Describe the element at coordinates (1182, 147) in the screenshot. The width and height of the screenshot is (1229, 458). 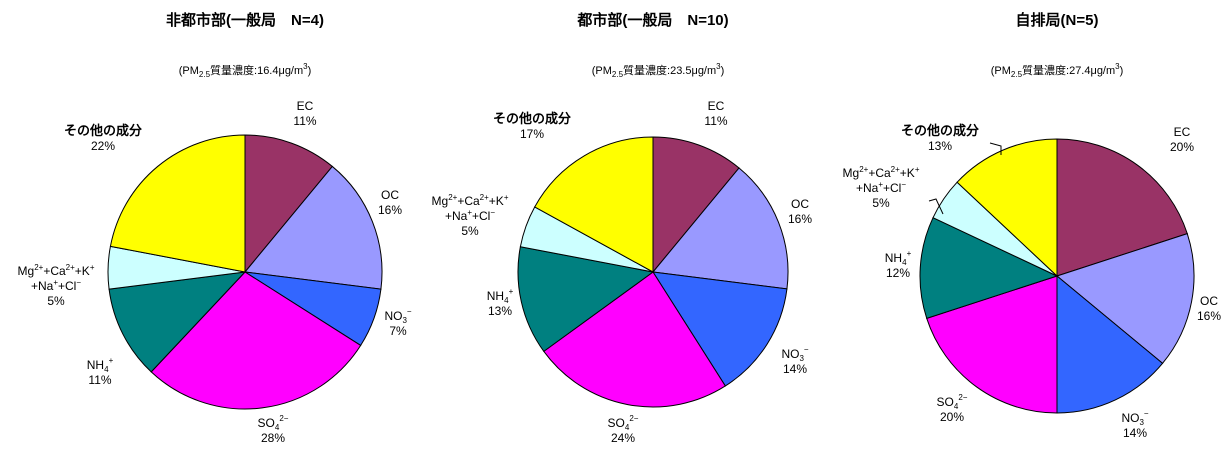
I see `slice-percent-ec: 20%` at that location.